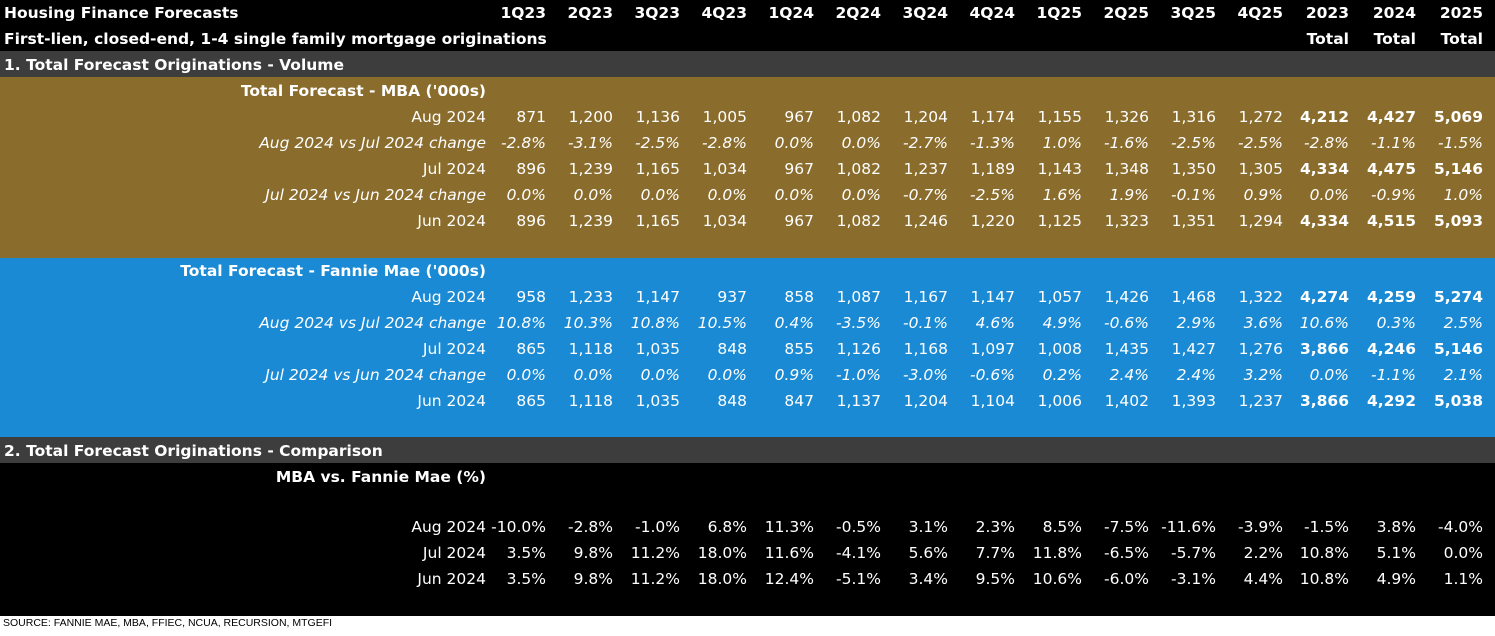 The image size is (1495, 636). Describe the element at coordinates (1129, 195) in the screenshot. I see `table-cell: 1.9%` at that location.